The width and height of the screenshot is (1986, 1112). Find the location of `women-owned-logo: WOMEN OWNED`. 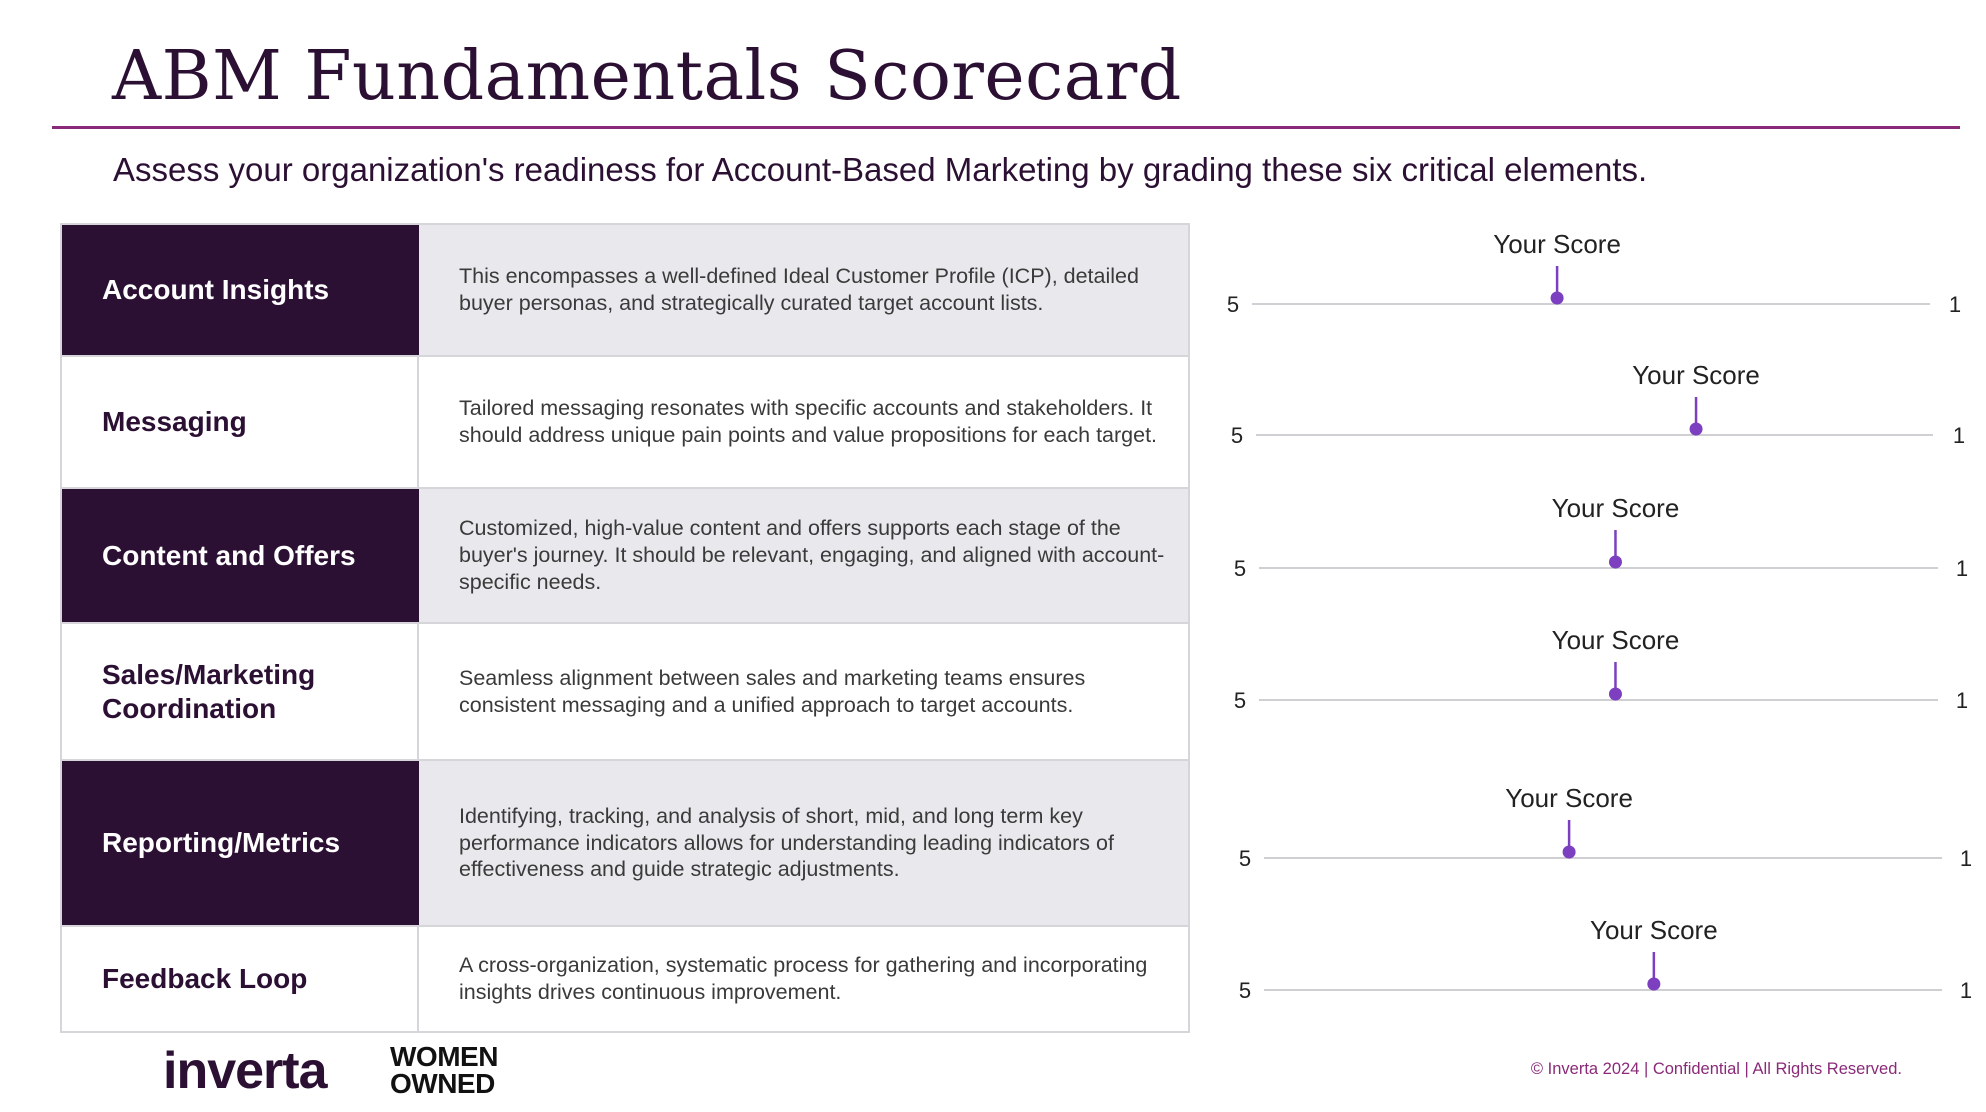

women-owned-logo: WOMEN OWNED is located at coordinates (455, 1070).